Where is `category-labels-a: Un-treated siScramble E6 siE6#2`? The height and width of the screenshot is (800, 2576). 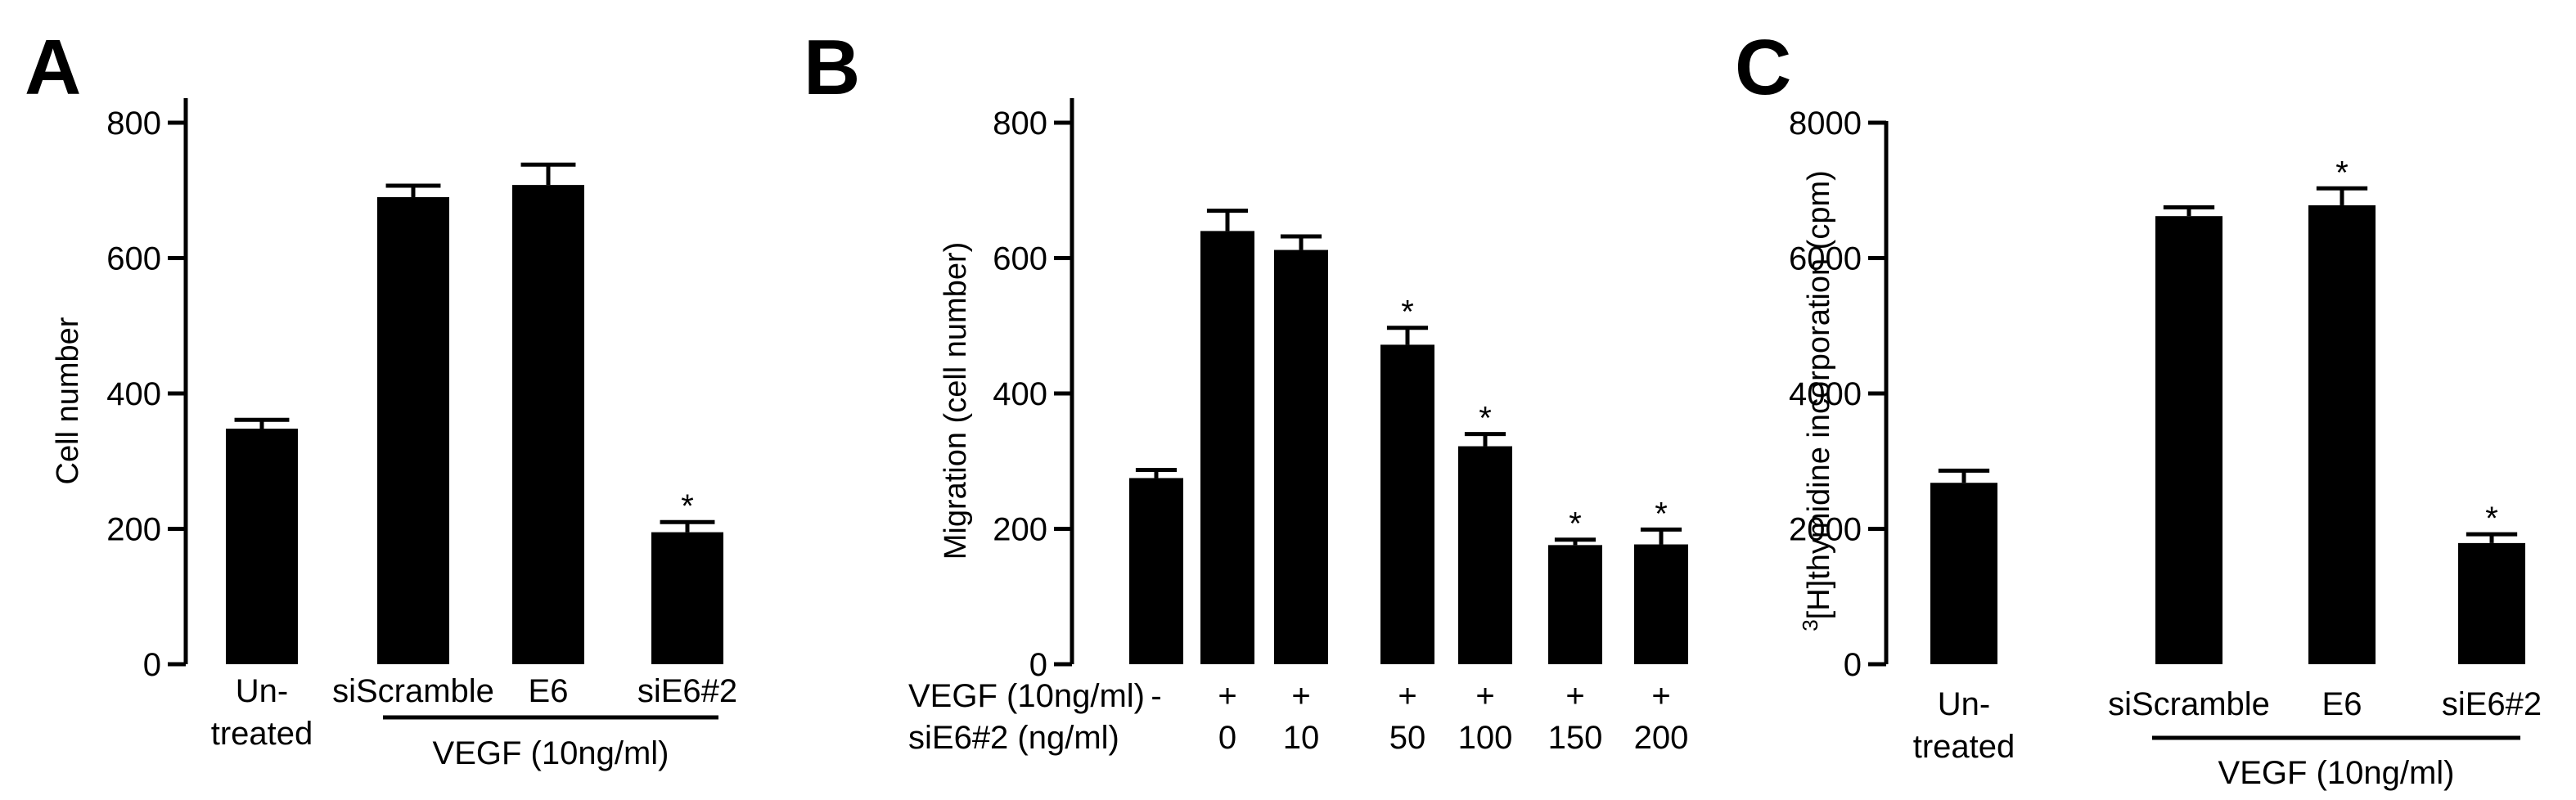 category-labels-a: Un-treated siScramble E6 siE6#2 is located at coordinates (474, 712).